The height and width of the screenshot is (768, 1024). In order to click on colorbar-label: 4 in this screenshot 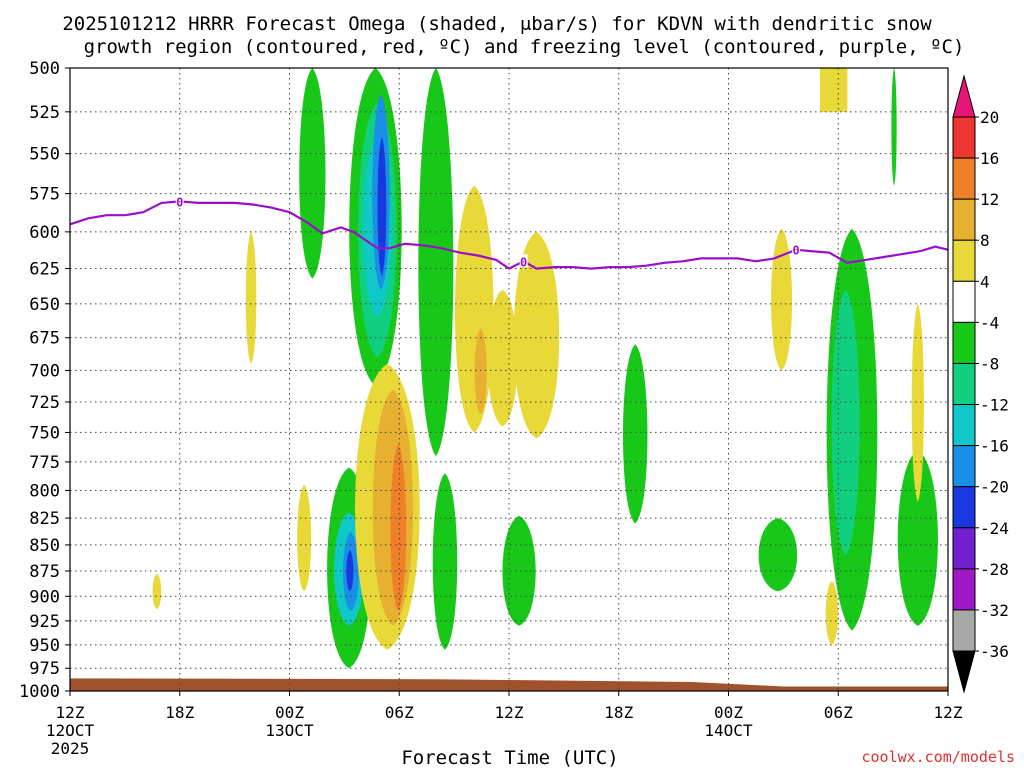, I will do `click(985, 281)`.